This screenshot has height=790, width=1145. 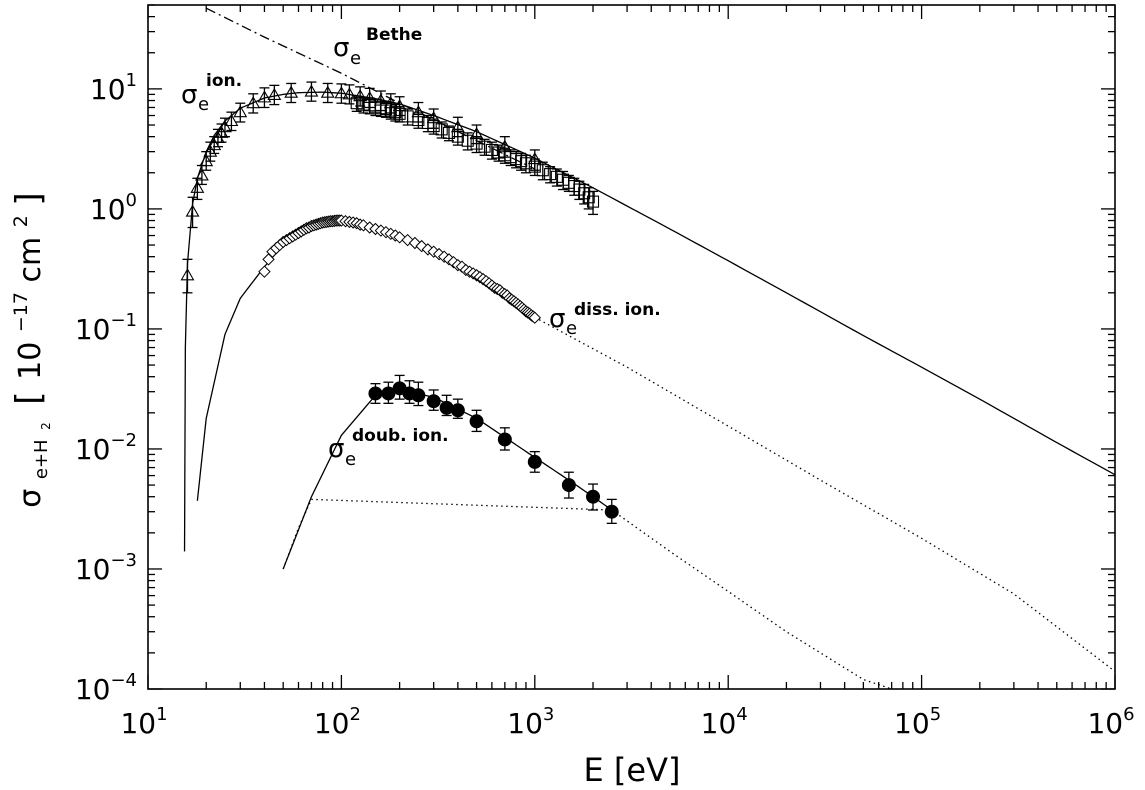 What do you see at coordinates (917, 722) in the screenshot?
I see `x-tick-label: 10⁵` at bounding box center [917, 722].